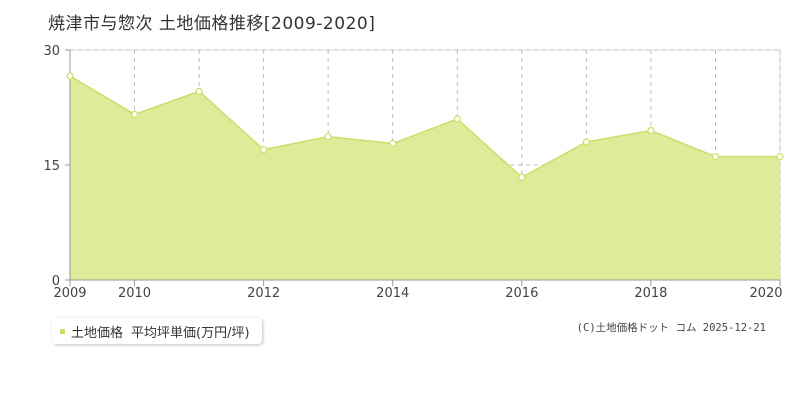 This screenshot has width=800, height=400. I want to click on x-tick-label: 2014, so click(392, 293).